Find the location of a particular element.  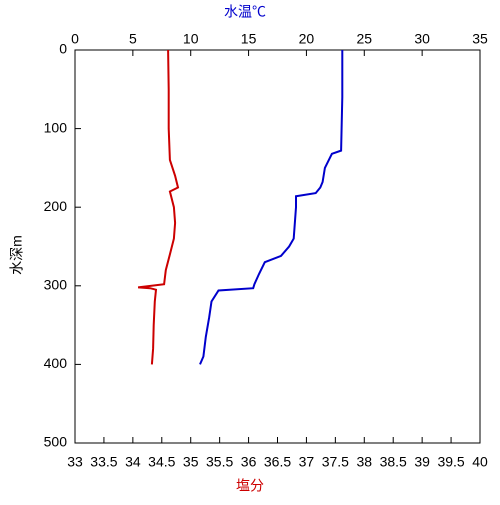

x-tick-label: 39.5 is located at coordinates (450, 462).